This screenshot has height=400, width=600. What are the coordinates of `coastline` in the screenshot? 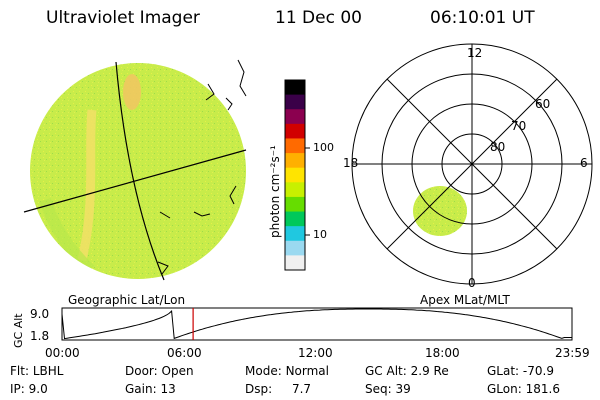 It's located at (202, 167).